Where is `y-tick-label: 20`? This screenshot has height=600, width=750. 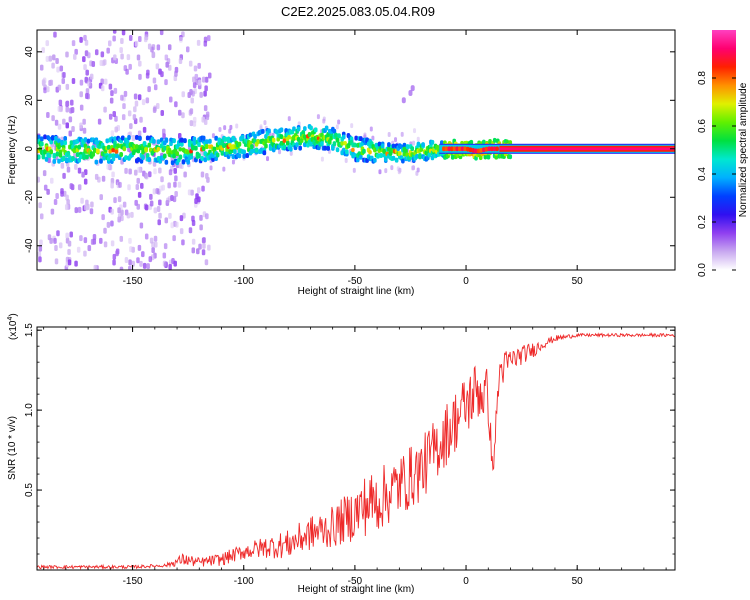
y-tick-label: 20 is located at coordinates (29, 100).